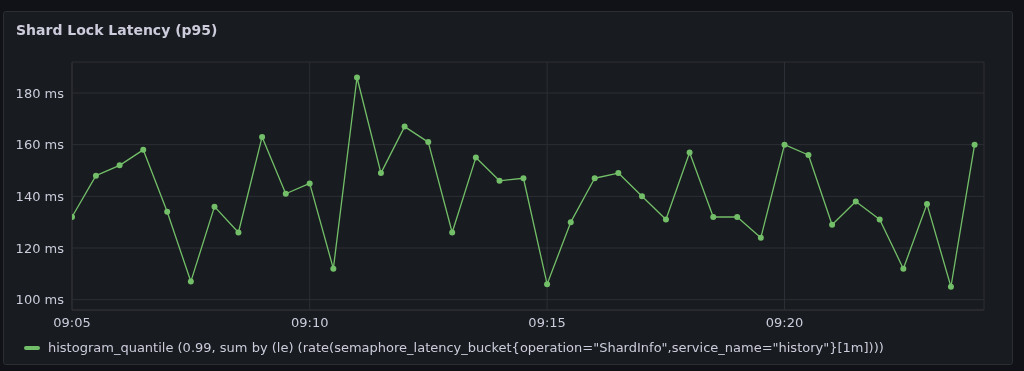 The height and width of the screenshot is (371, 1024). Describe the element at coordinates (40, 145) in the screenshot. I see `y-tick-label: 160 ms` at that location.